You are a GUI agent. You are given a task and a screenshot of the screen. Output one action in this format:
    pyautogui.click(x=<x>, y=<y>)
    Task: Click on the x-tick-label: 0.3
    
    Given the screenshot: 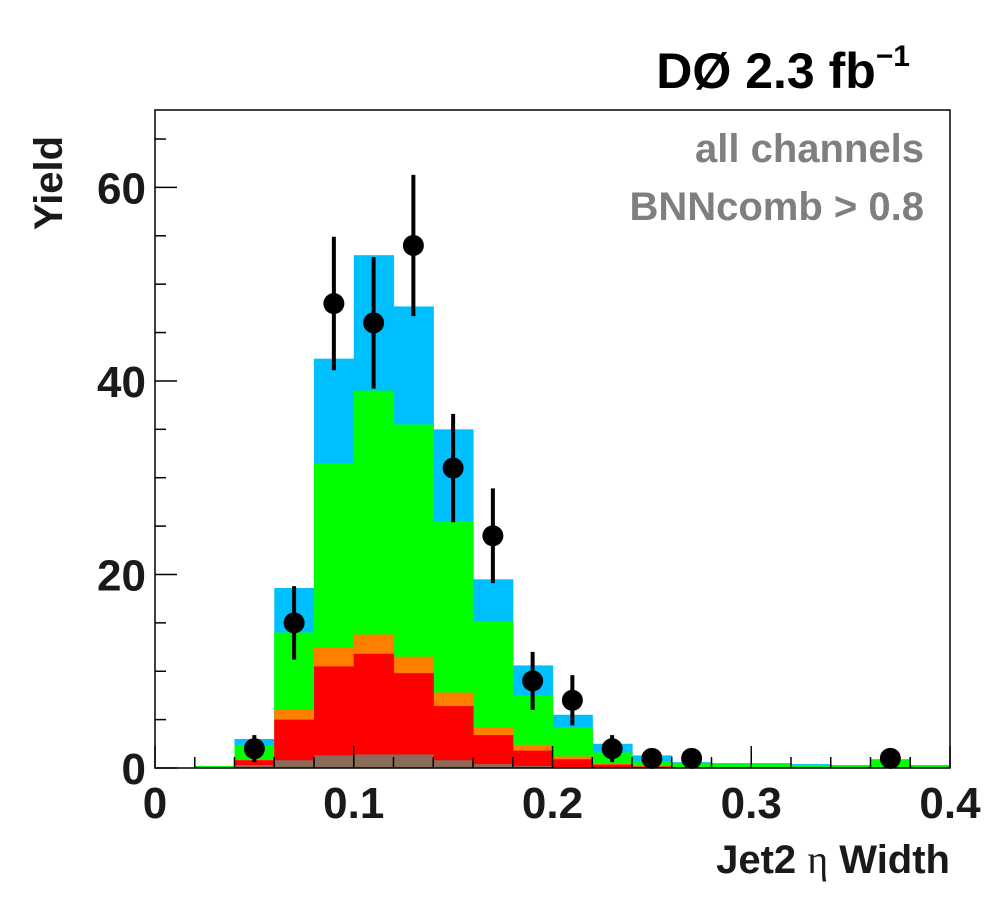 What is the action you would take?
    pyautogui.click(x=751, y=803)
    